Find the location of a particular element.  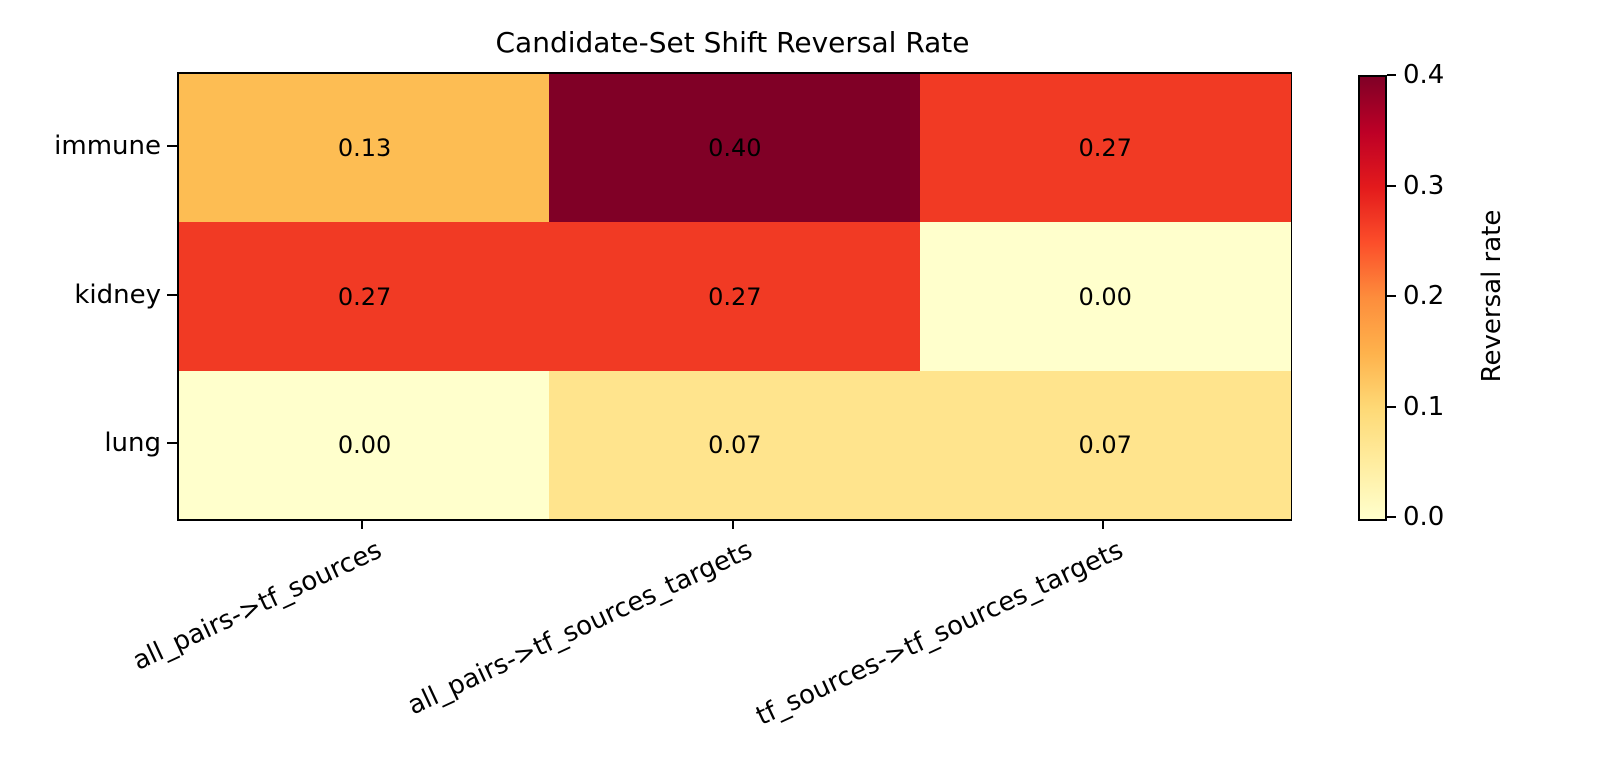

colorbar-tick-label: 0.4 is located at coordinates (1424, 75).